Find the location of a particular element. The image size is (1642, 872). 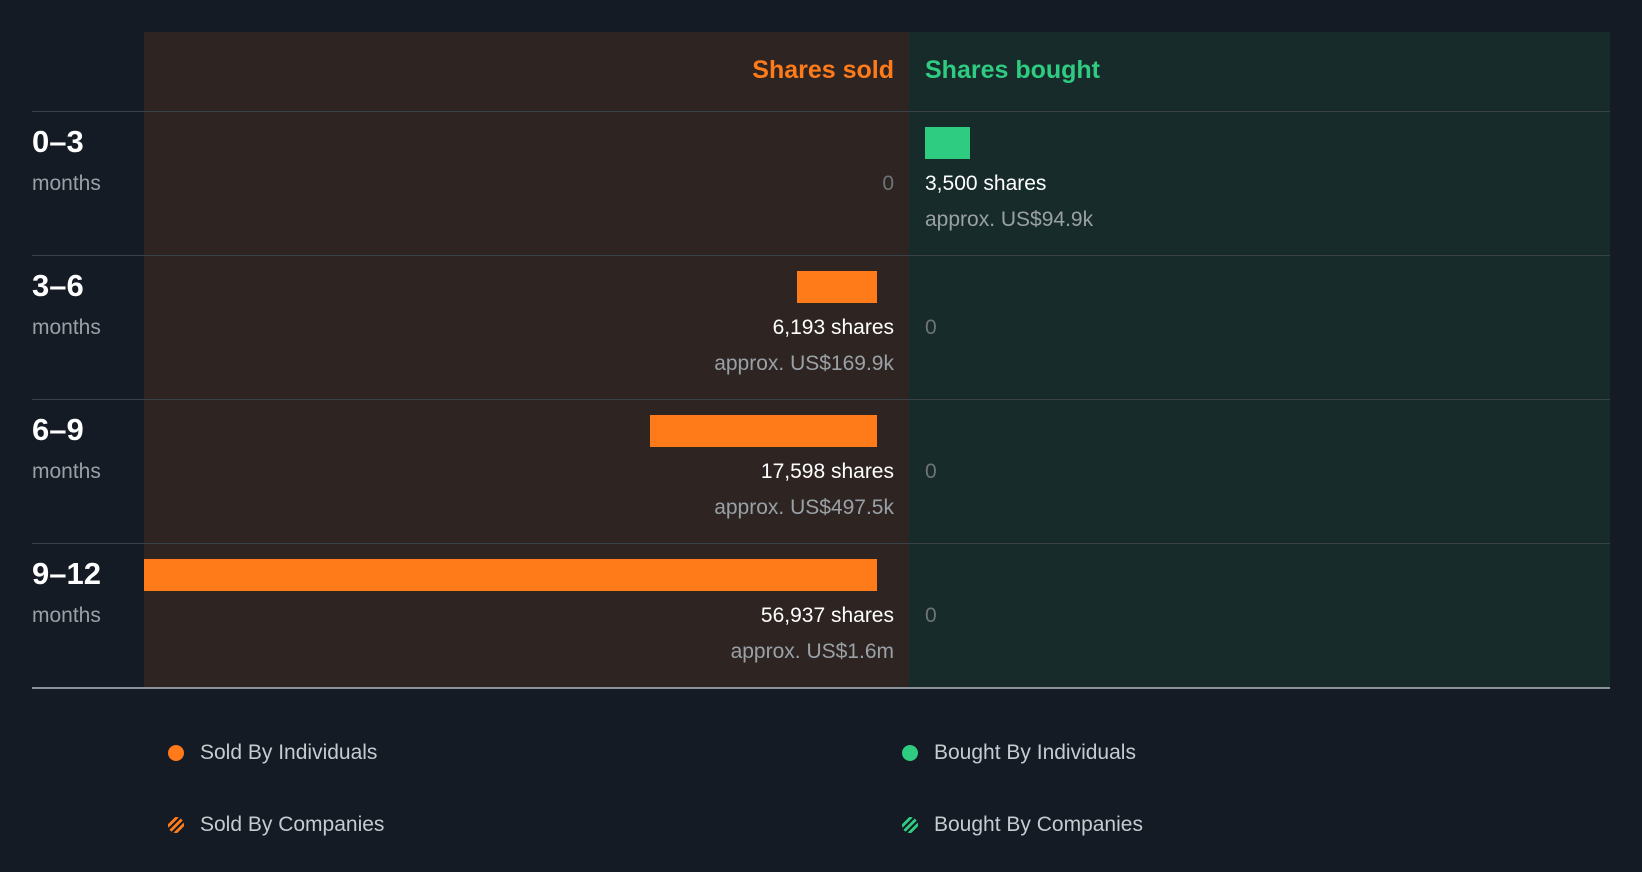

period-label: 6–9 is located at coordinates (58, 429).